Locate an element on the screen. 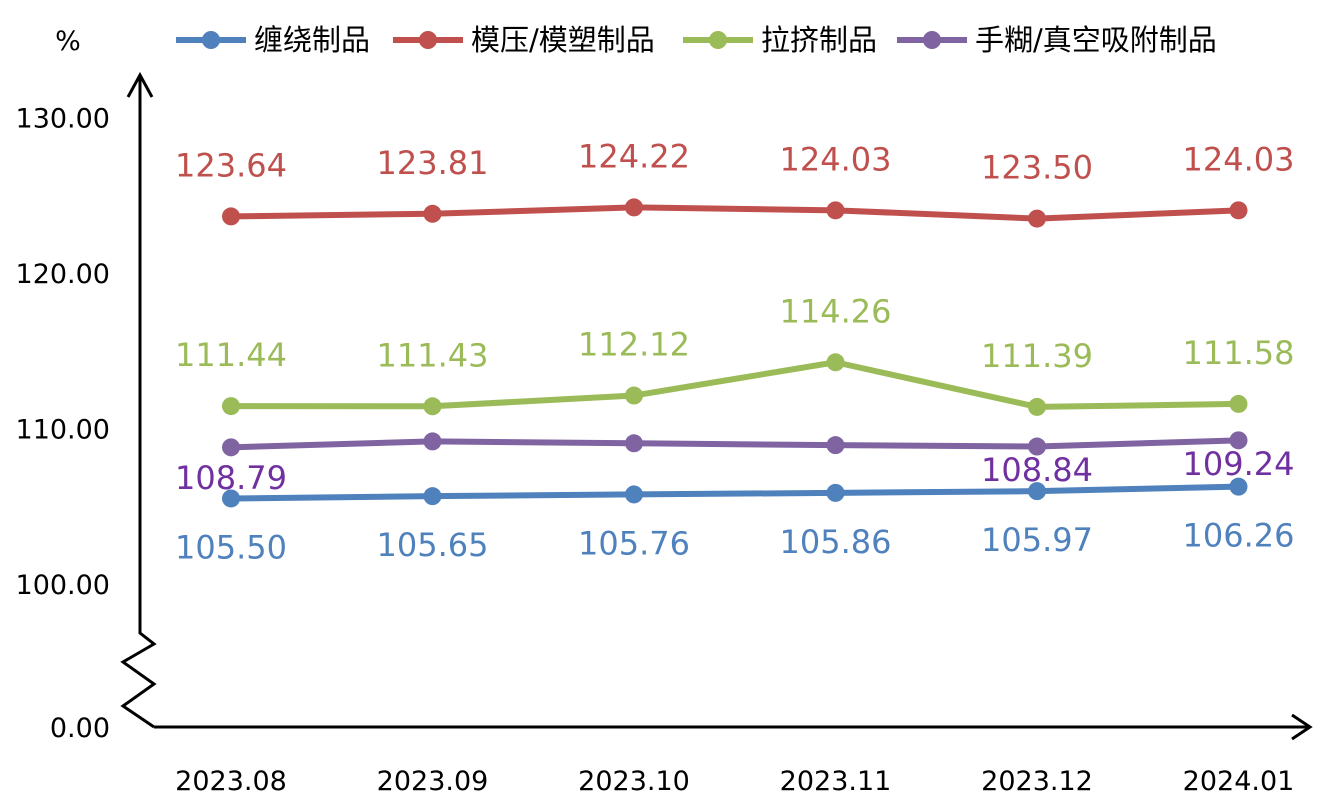 The height and width of the screenshot is (809, 1325). data-label: 112.12 is located at coordinates (634, 345).